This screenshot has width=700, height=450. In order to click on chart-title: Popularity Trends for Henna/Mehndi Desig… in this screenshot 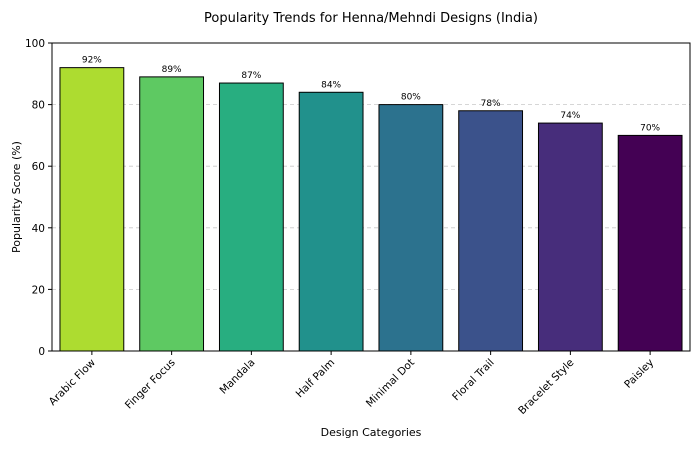, I will do `click(371, 18)`.